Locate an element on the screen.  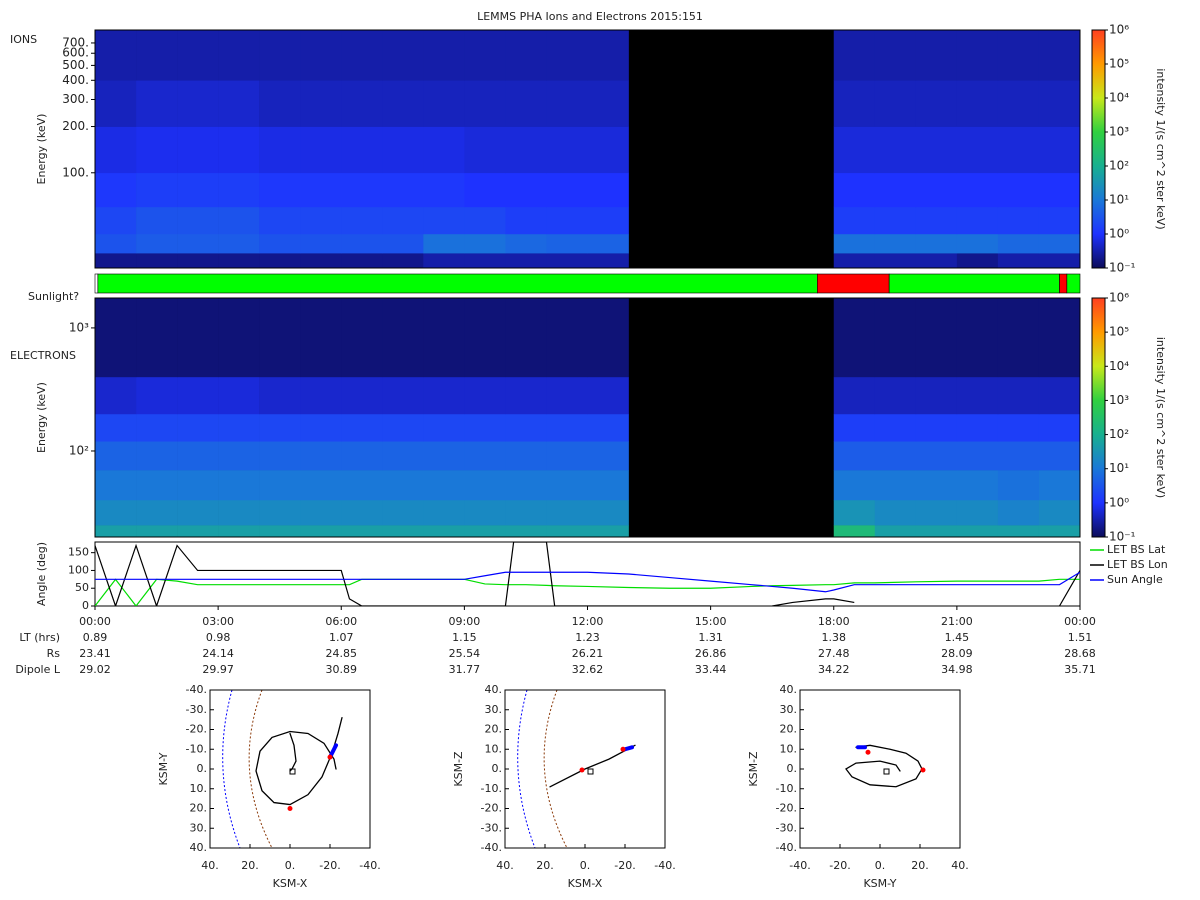
y-axis-title: Angle (deg) is located at coordinates (41, 574).